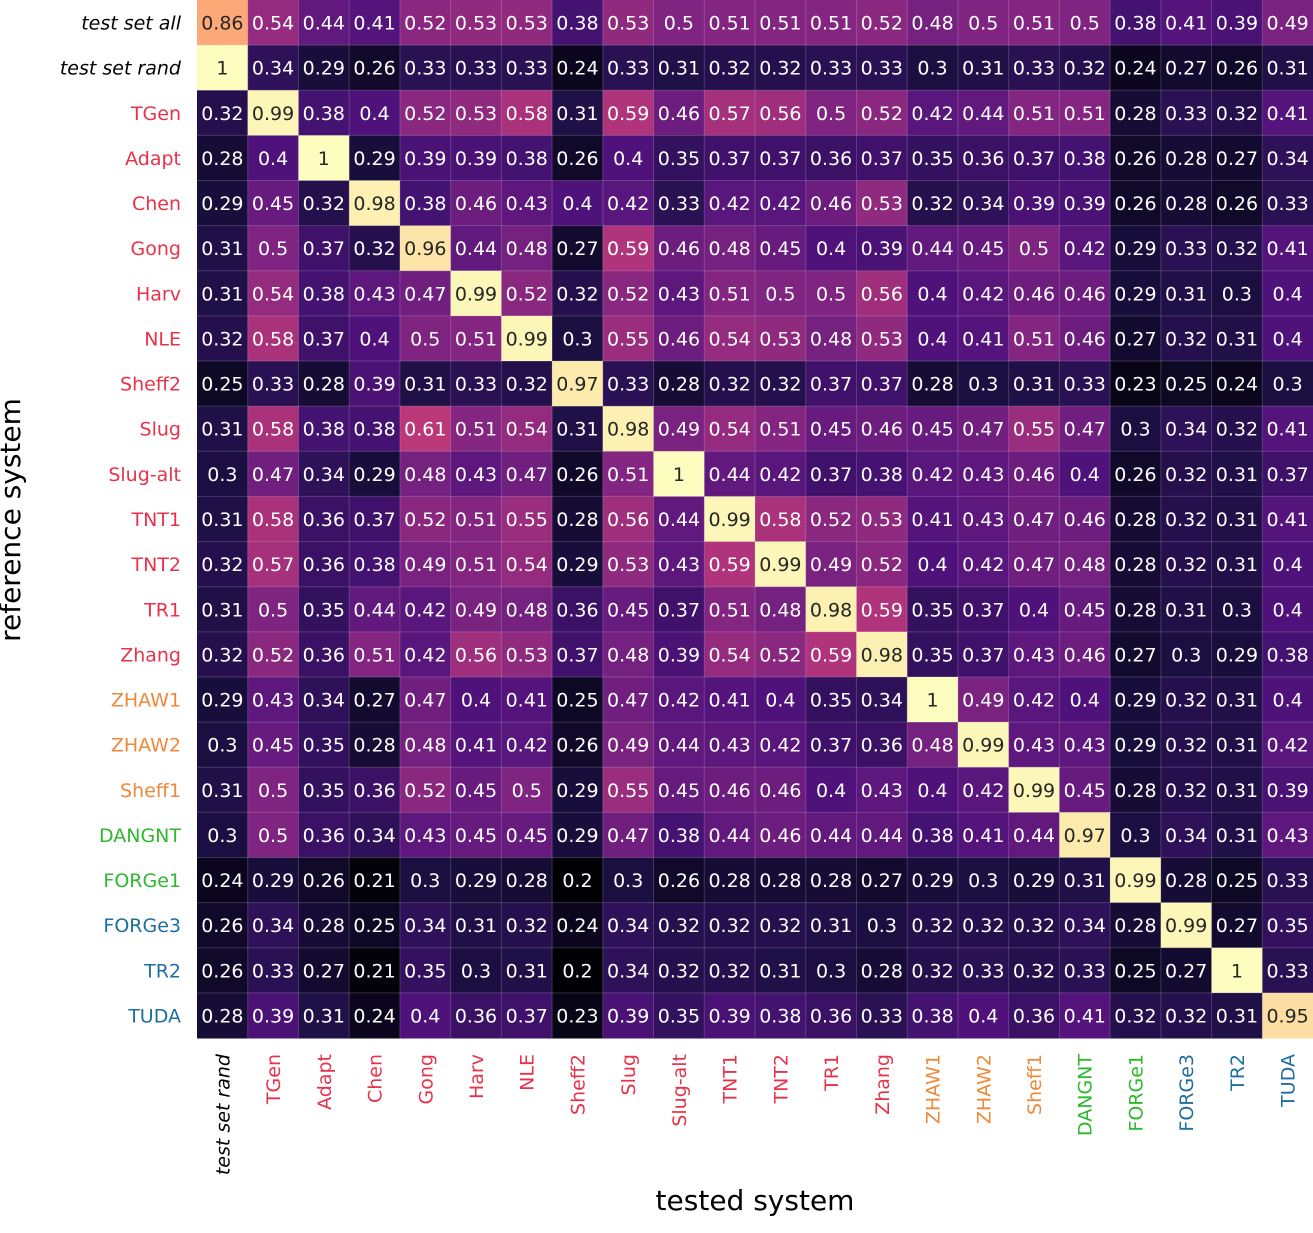  I want to click on column-label: DANGNT, so click(1086, 1095).